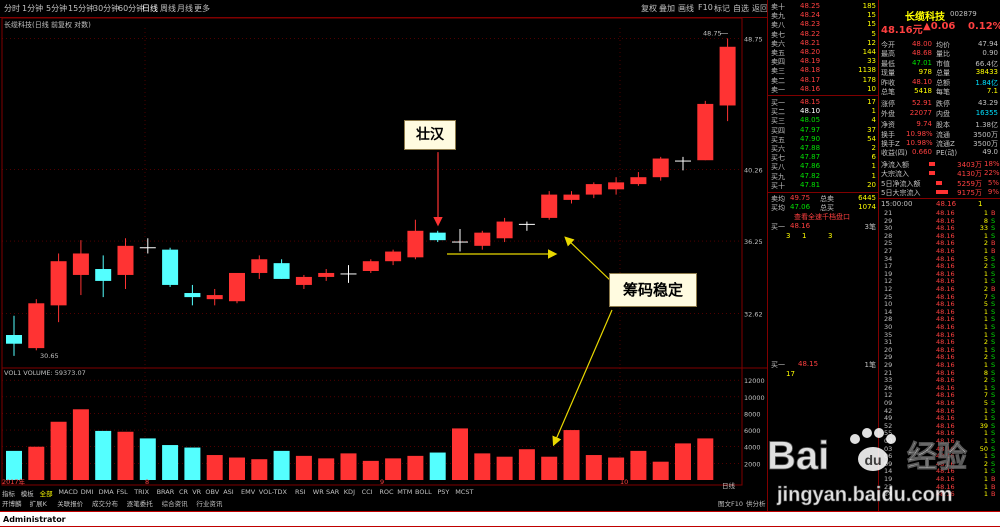 This screenshot has height=527, width=1000. What do you see at coordinates (105, 504) in the screenshot?
I see `feature-tab: 成交分布` at bounding box center [105, 504].